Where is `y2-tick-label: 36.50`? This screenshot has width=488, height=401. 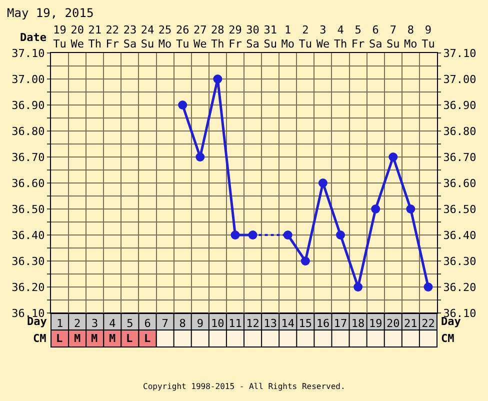
y2-tick-label: 36.50 is located at coordinates (459, 209).